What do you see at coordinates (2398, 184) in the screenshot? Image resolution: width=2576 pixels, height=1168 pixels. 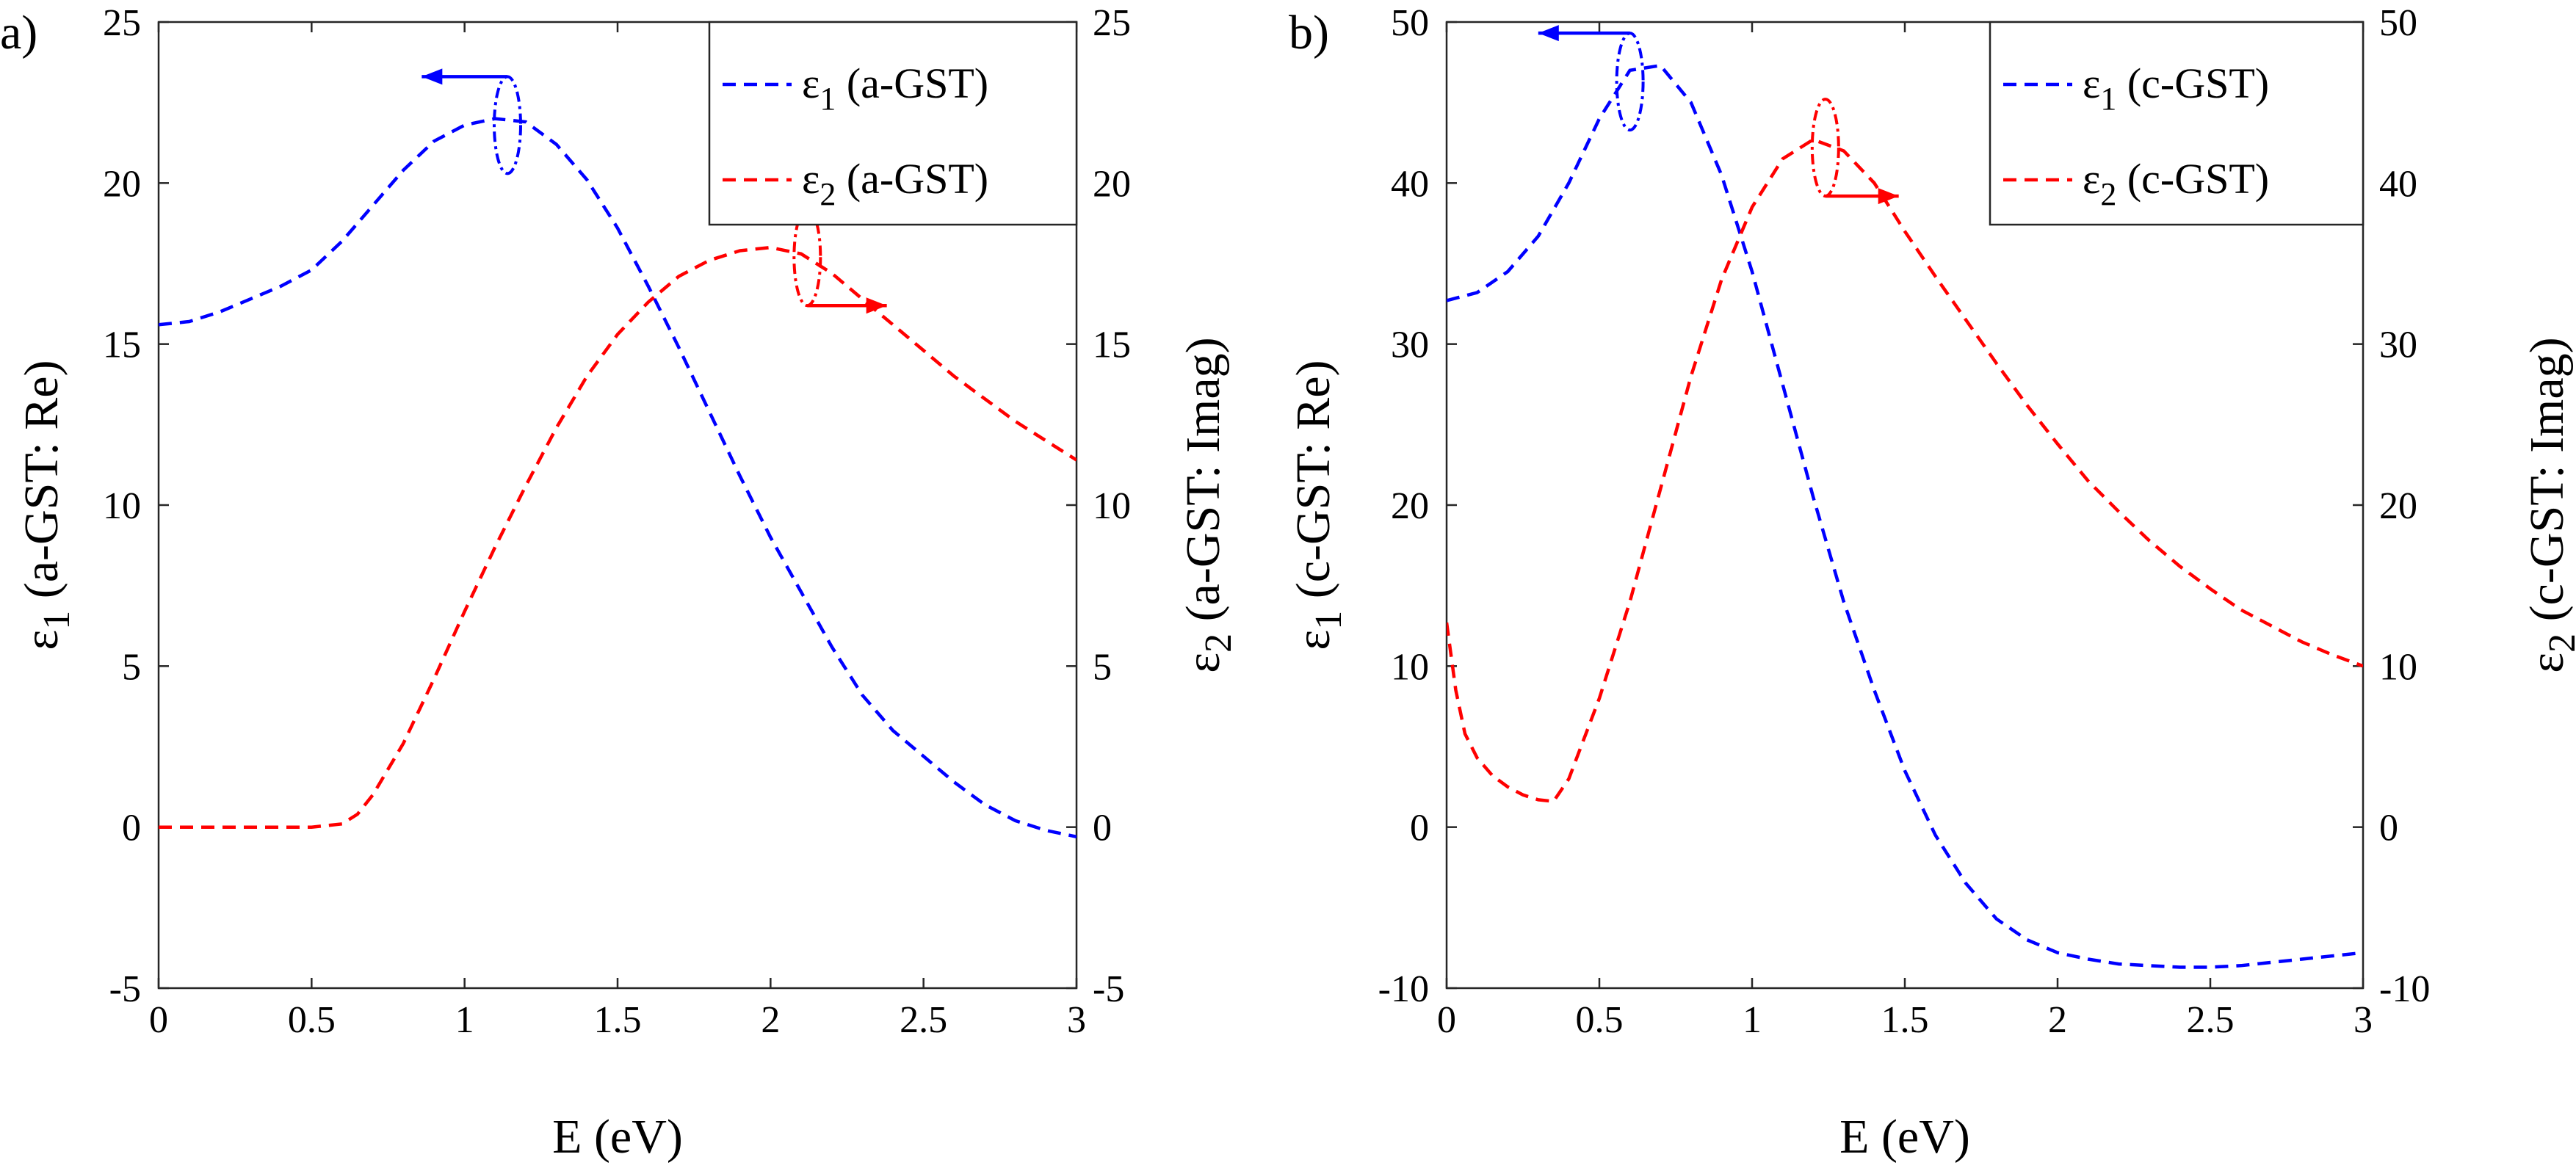 I see `y-right-tick-label: 40` at bounding box center [2398, 184].